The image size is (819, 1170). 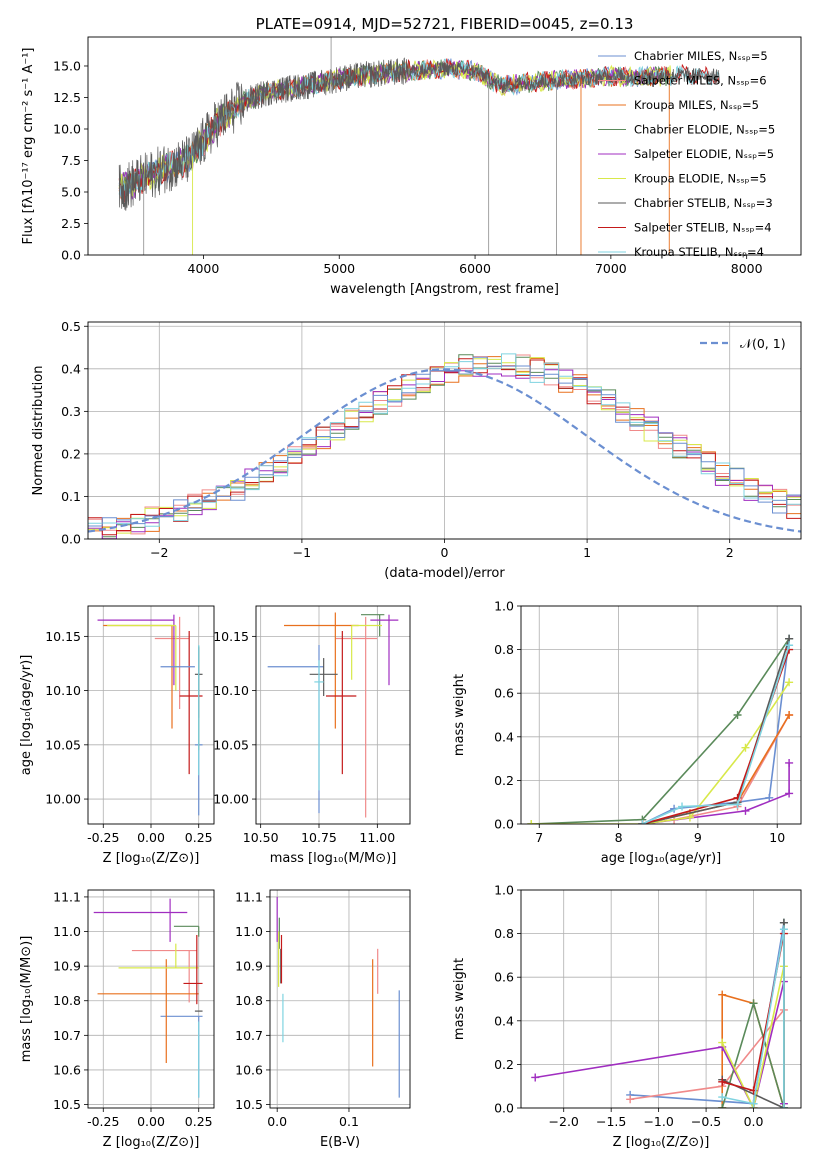 What do you see at coordinates (704, 154) in the screenshot?
I see `legend-label: Salpeter ELODIE, Nₛₛₚ=5` at bounding box center [704, 154].